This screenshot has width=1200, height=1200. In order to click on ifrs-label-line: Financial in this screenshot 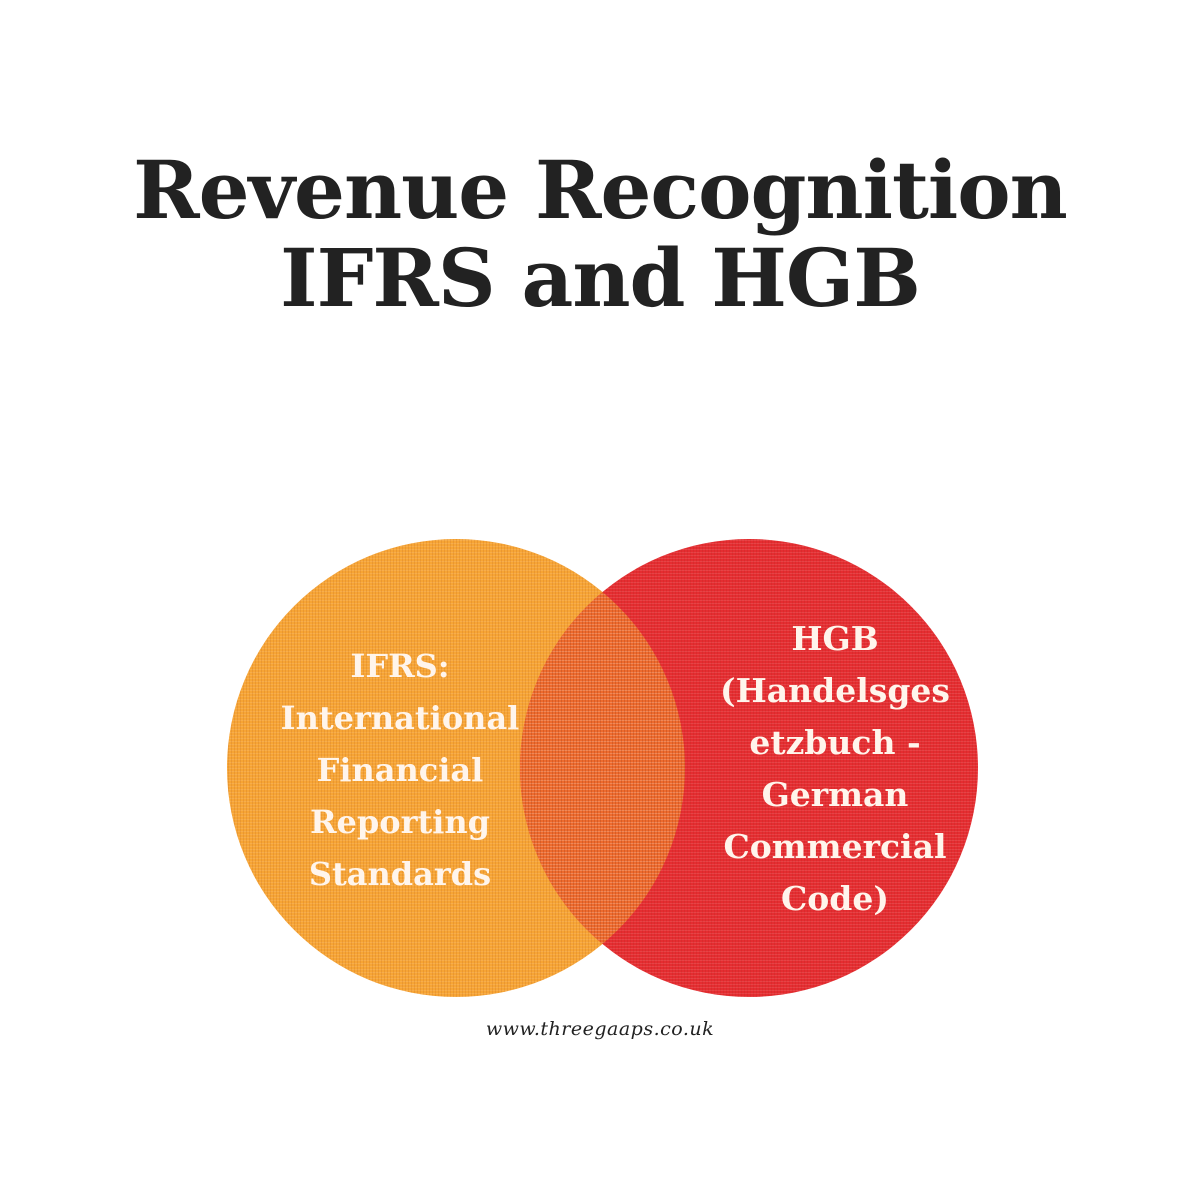, I will do `click(400, 770)`.